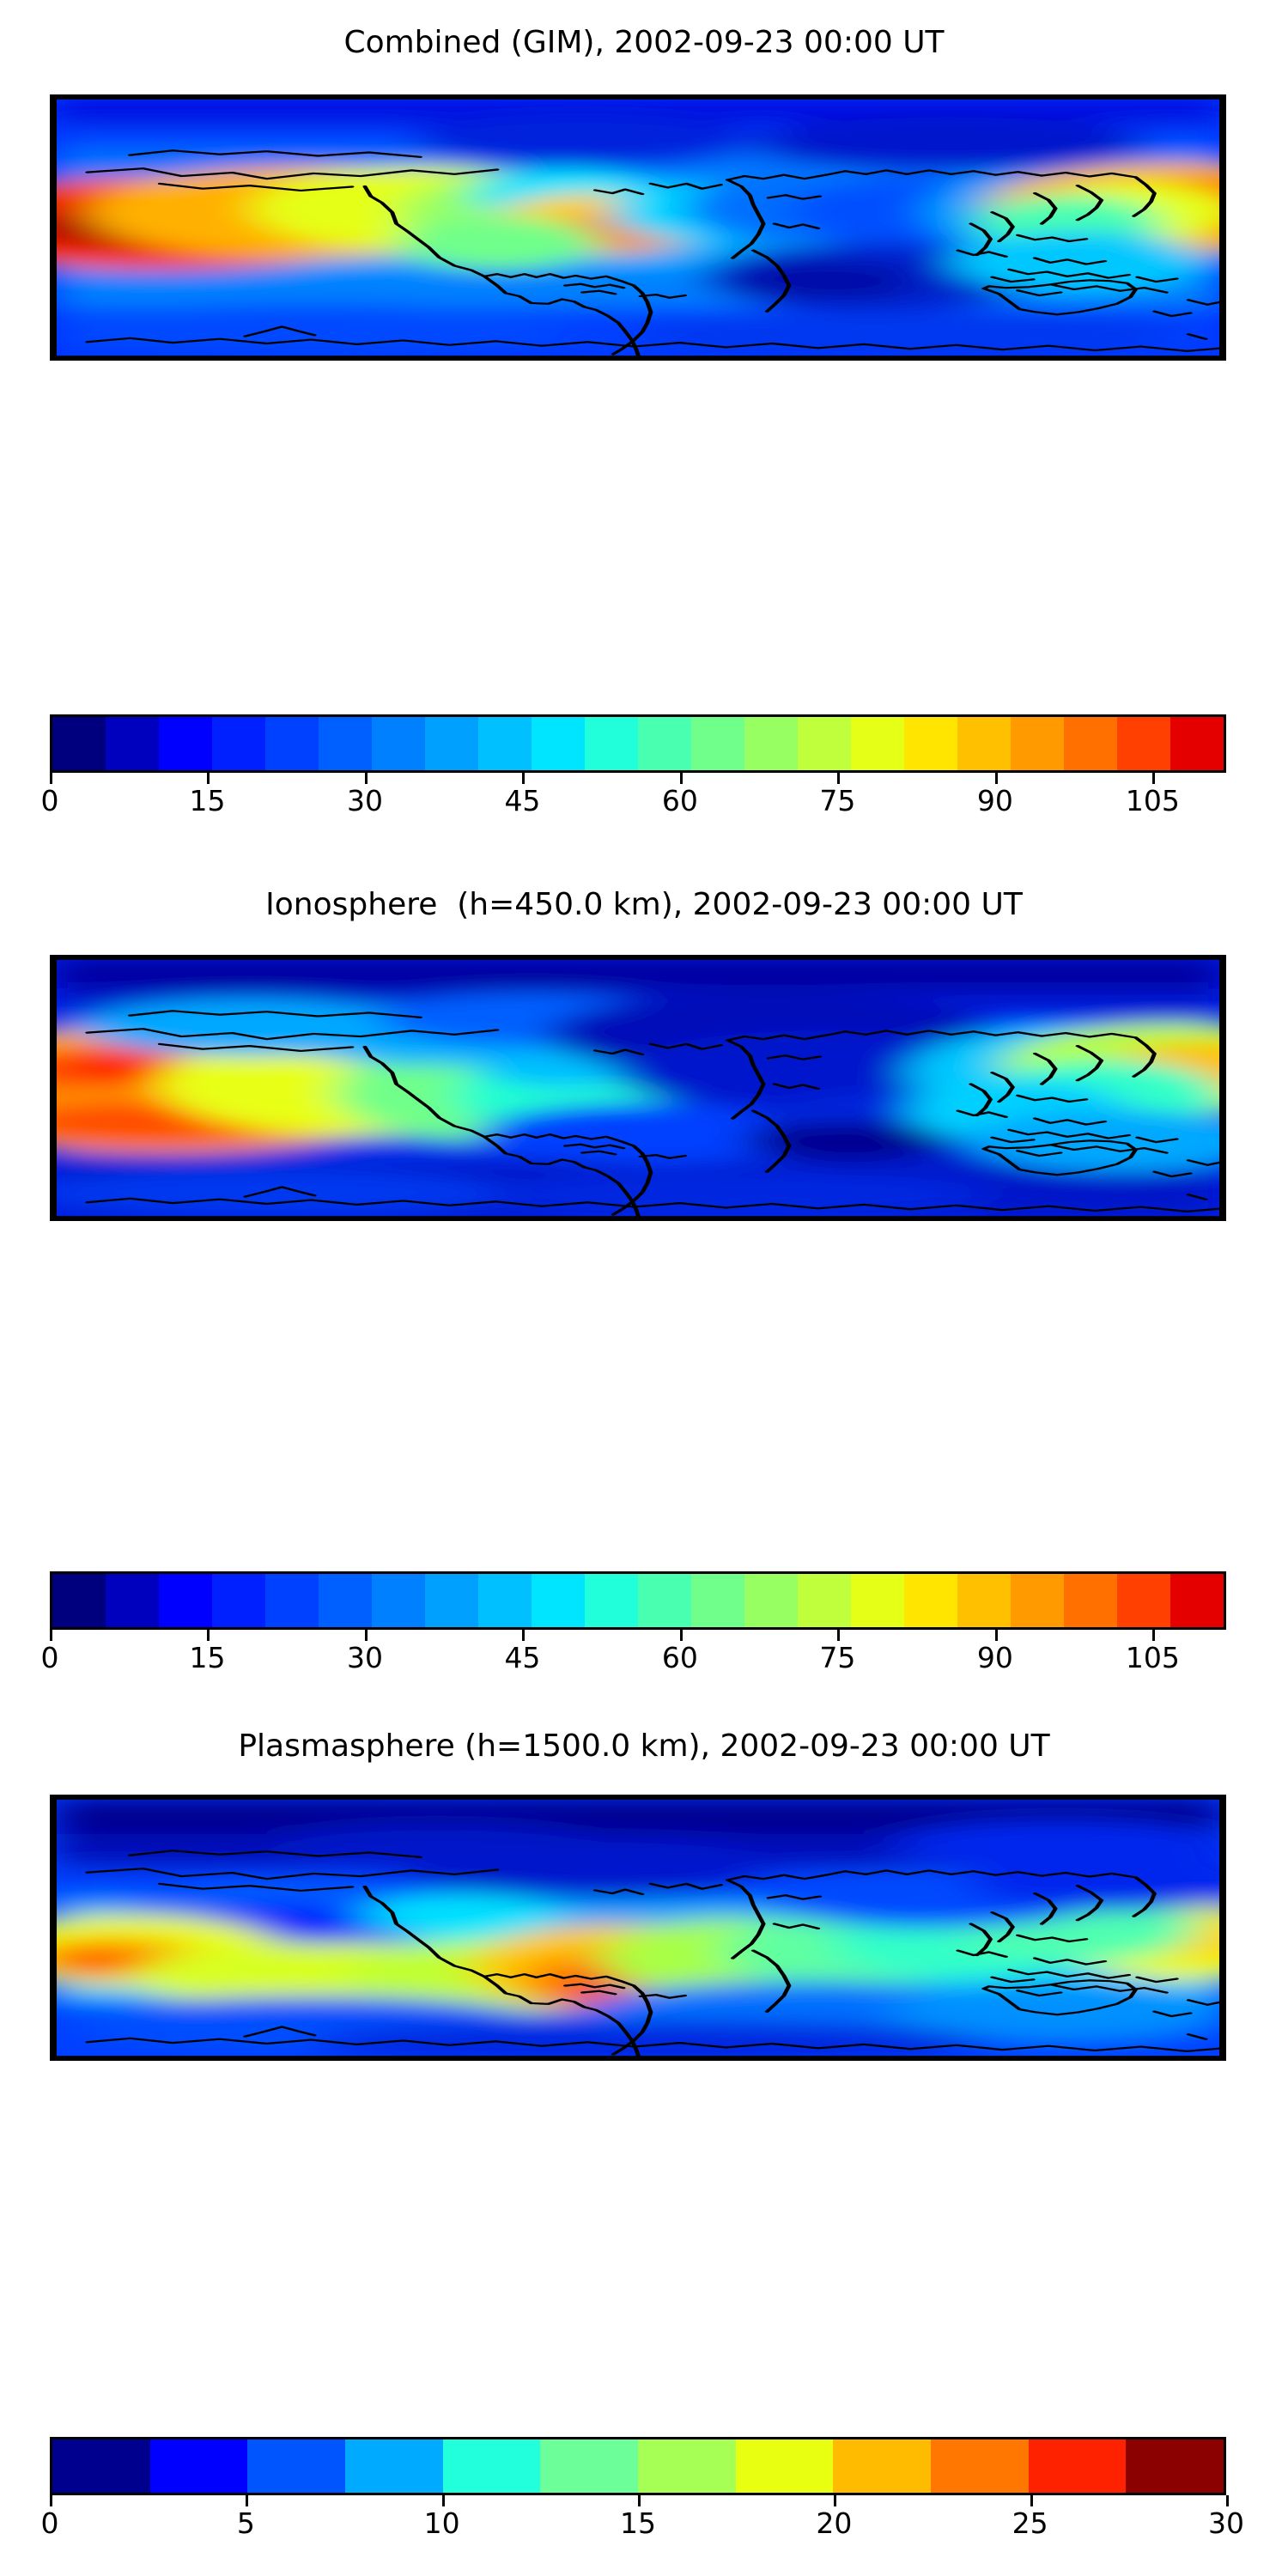 The width and height of the screenshot is (1288, 2576). I want to click on colorbar-tick-label: 5, so click(246, 2523).